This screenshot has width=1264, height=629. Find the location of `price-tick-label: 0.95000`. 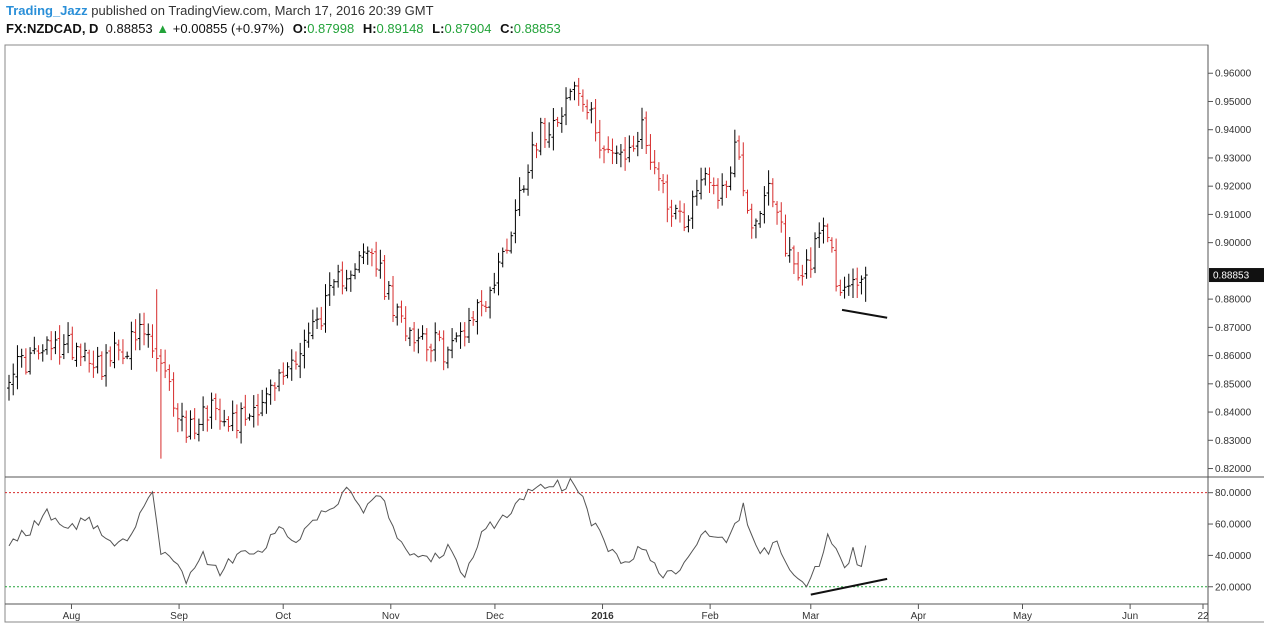

price-tick-label: 0.95000 is located at coordinates (1233, 102).